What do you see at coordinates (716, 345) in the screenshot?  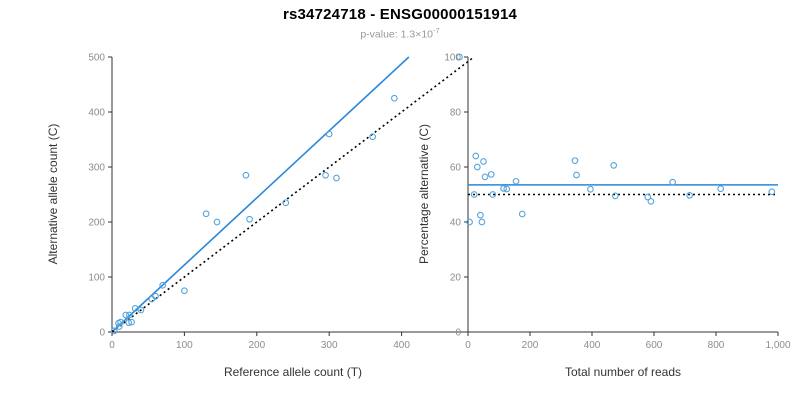 I see `x-tick-label: 800` at bounding box center [716, 345].